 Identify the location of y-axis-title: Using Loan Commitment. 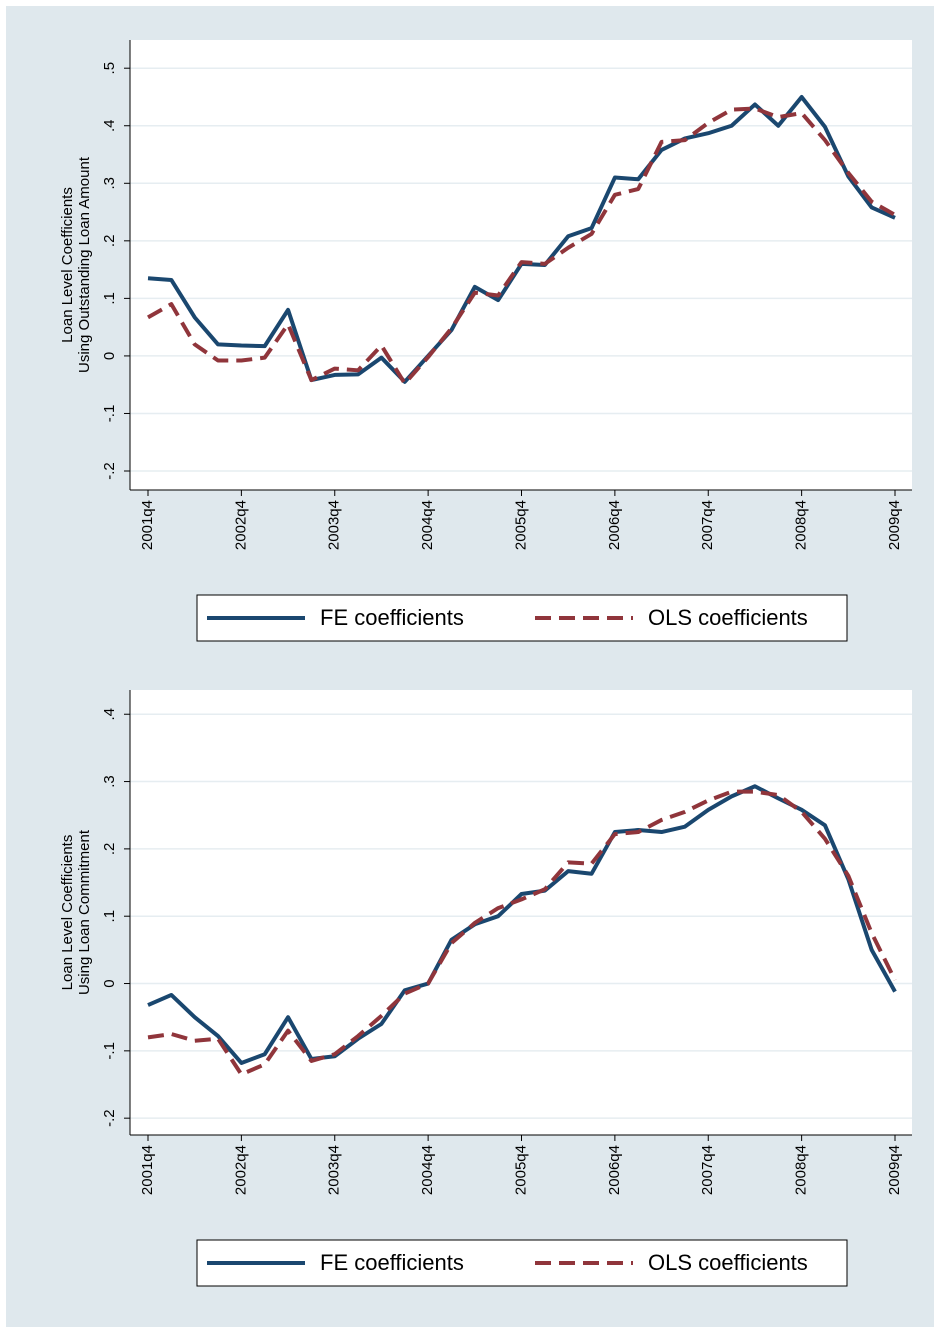
(84, 912).